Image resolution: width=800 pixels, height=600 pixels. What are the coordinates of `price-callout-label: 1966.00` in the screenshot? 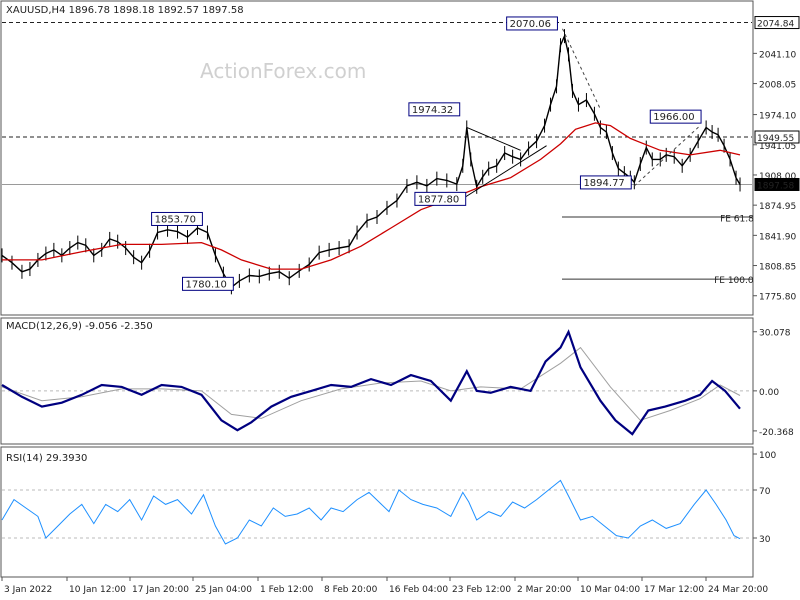 It's located at (673, 117).